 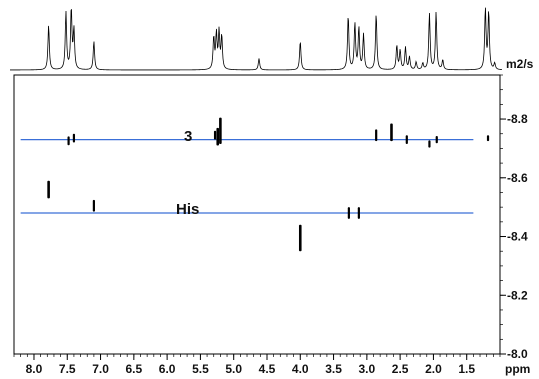 What do you see at coordinates (433, 369) in the screenshot?
I see `x-tick-label: 2.0` at bounding box center [433, 369].